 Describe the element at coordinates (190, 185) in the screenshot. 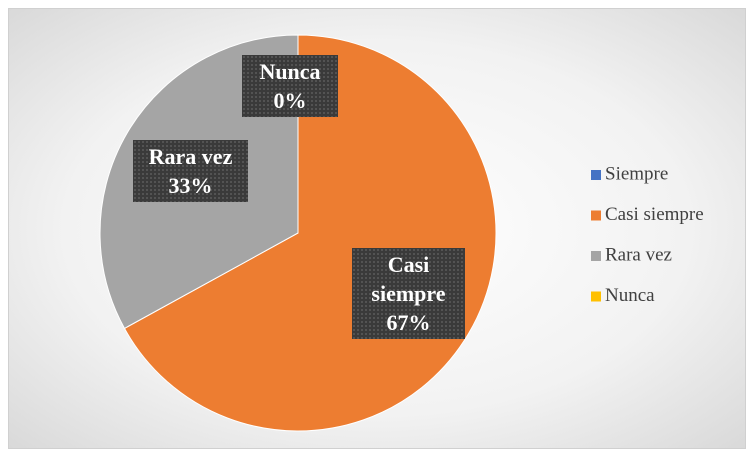

I see `data-label-percent: 33%` at that location.